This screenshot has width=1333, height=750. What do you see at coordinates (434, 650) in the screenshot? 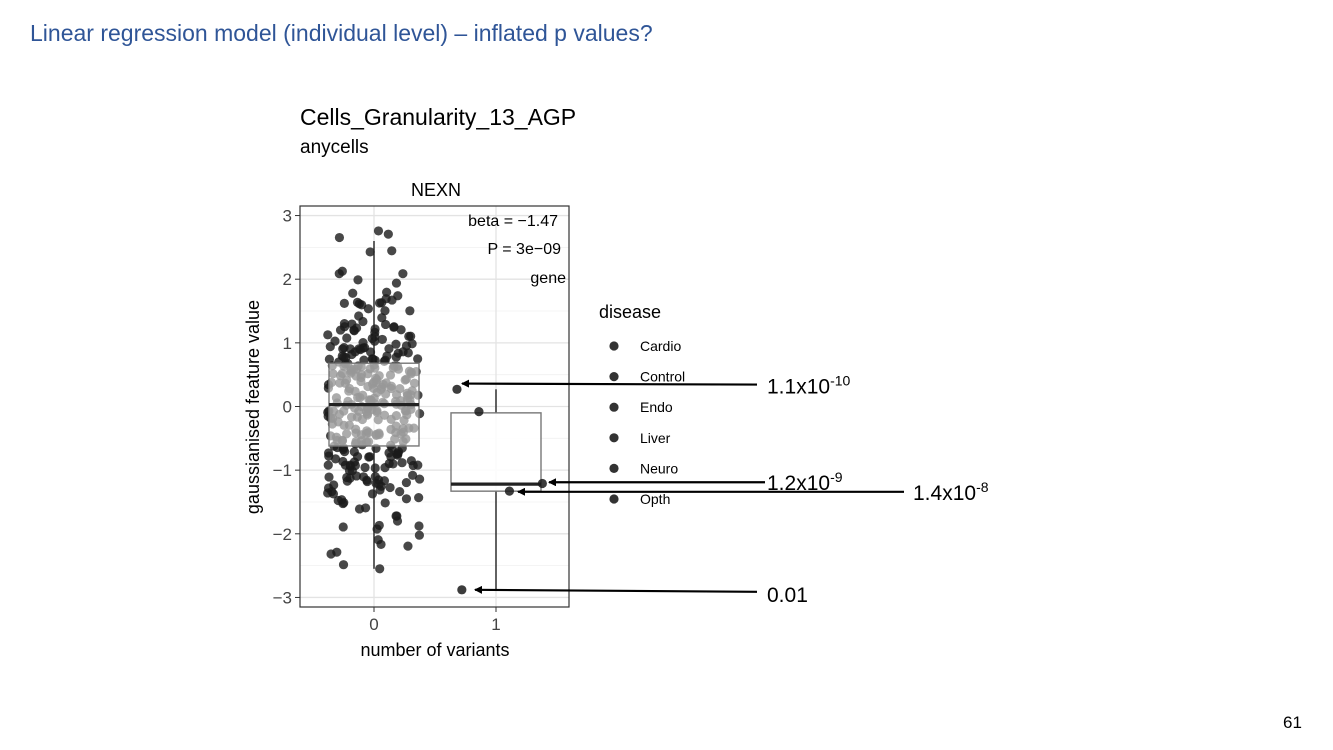
I see `x-axis-label: number of variants` at bounding box center [434, 650].